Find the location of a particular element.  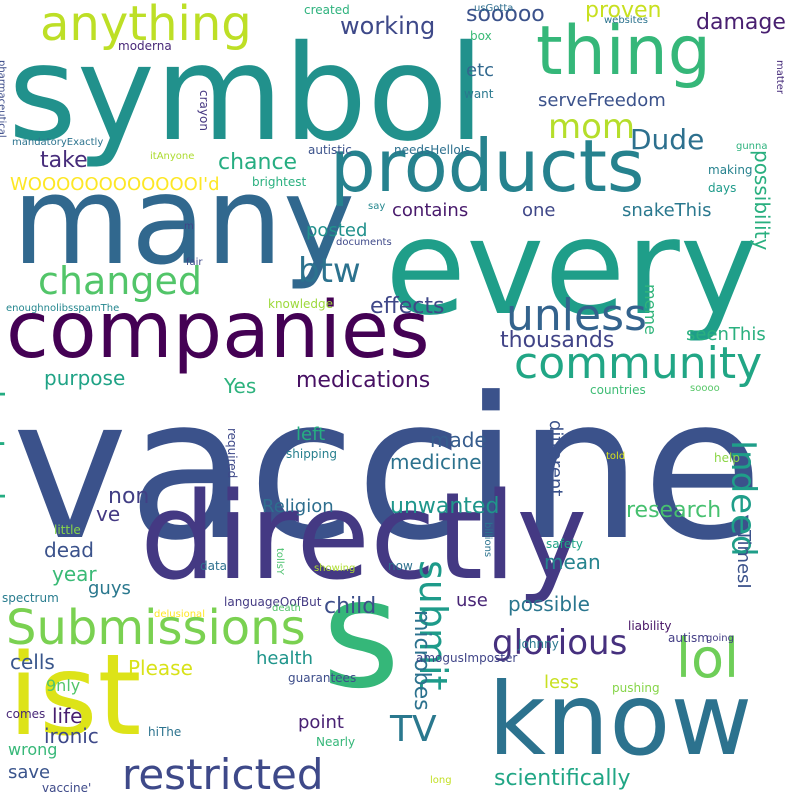

word-unwanted: unwanted is located at coordinates (445, 506).